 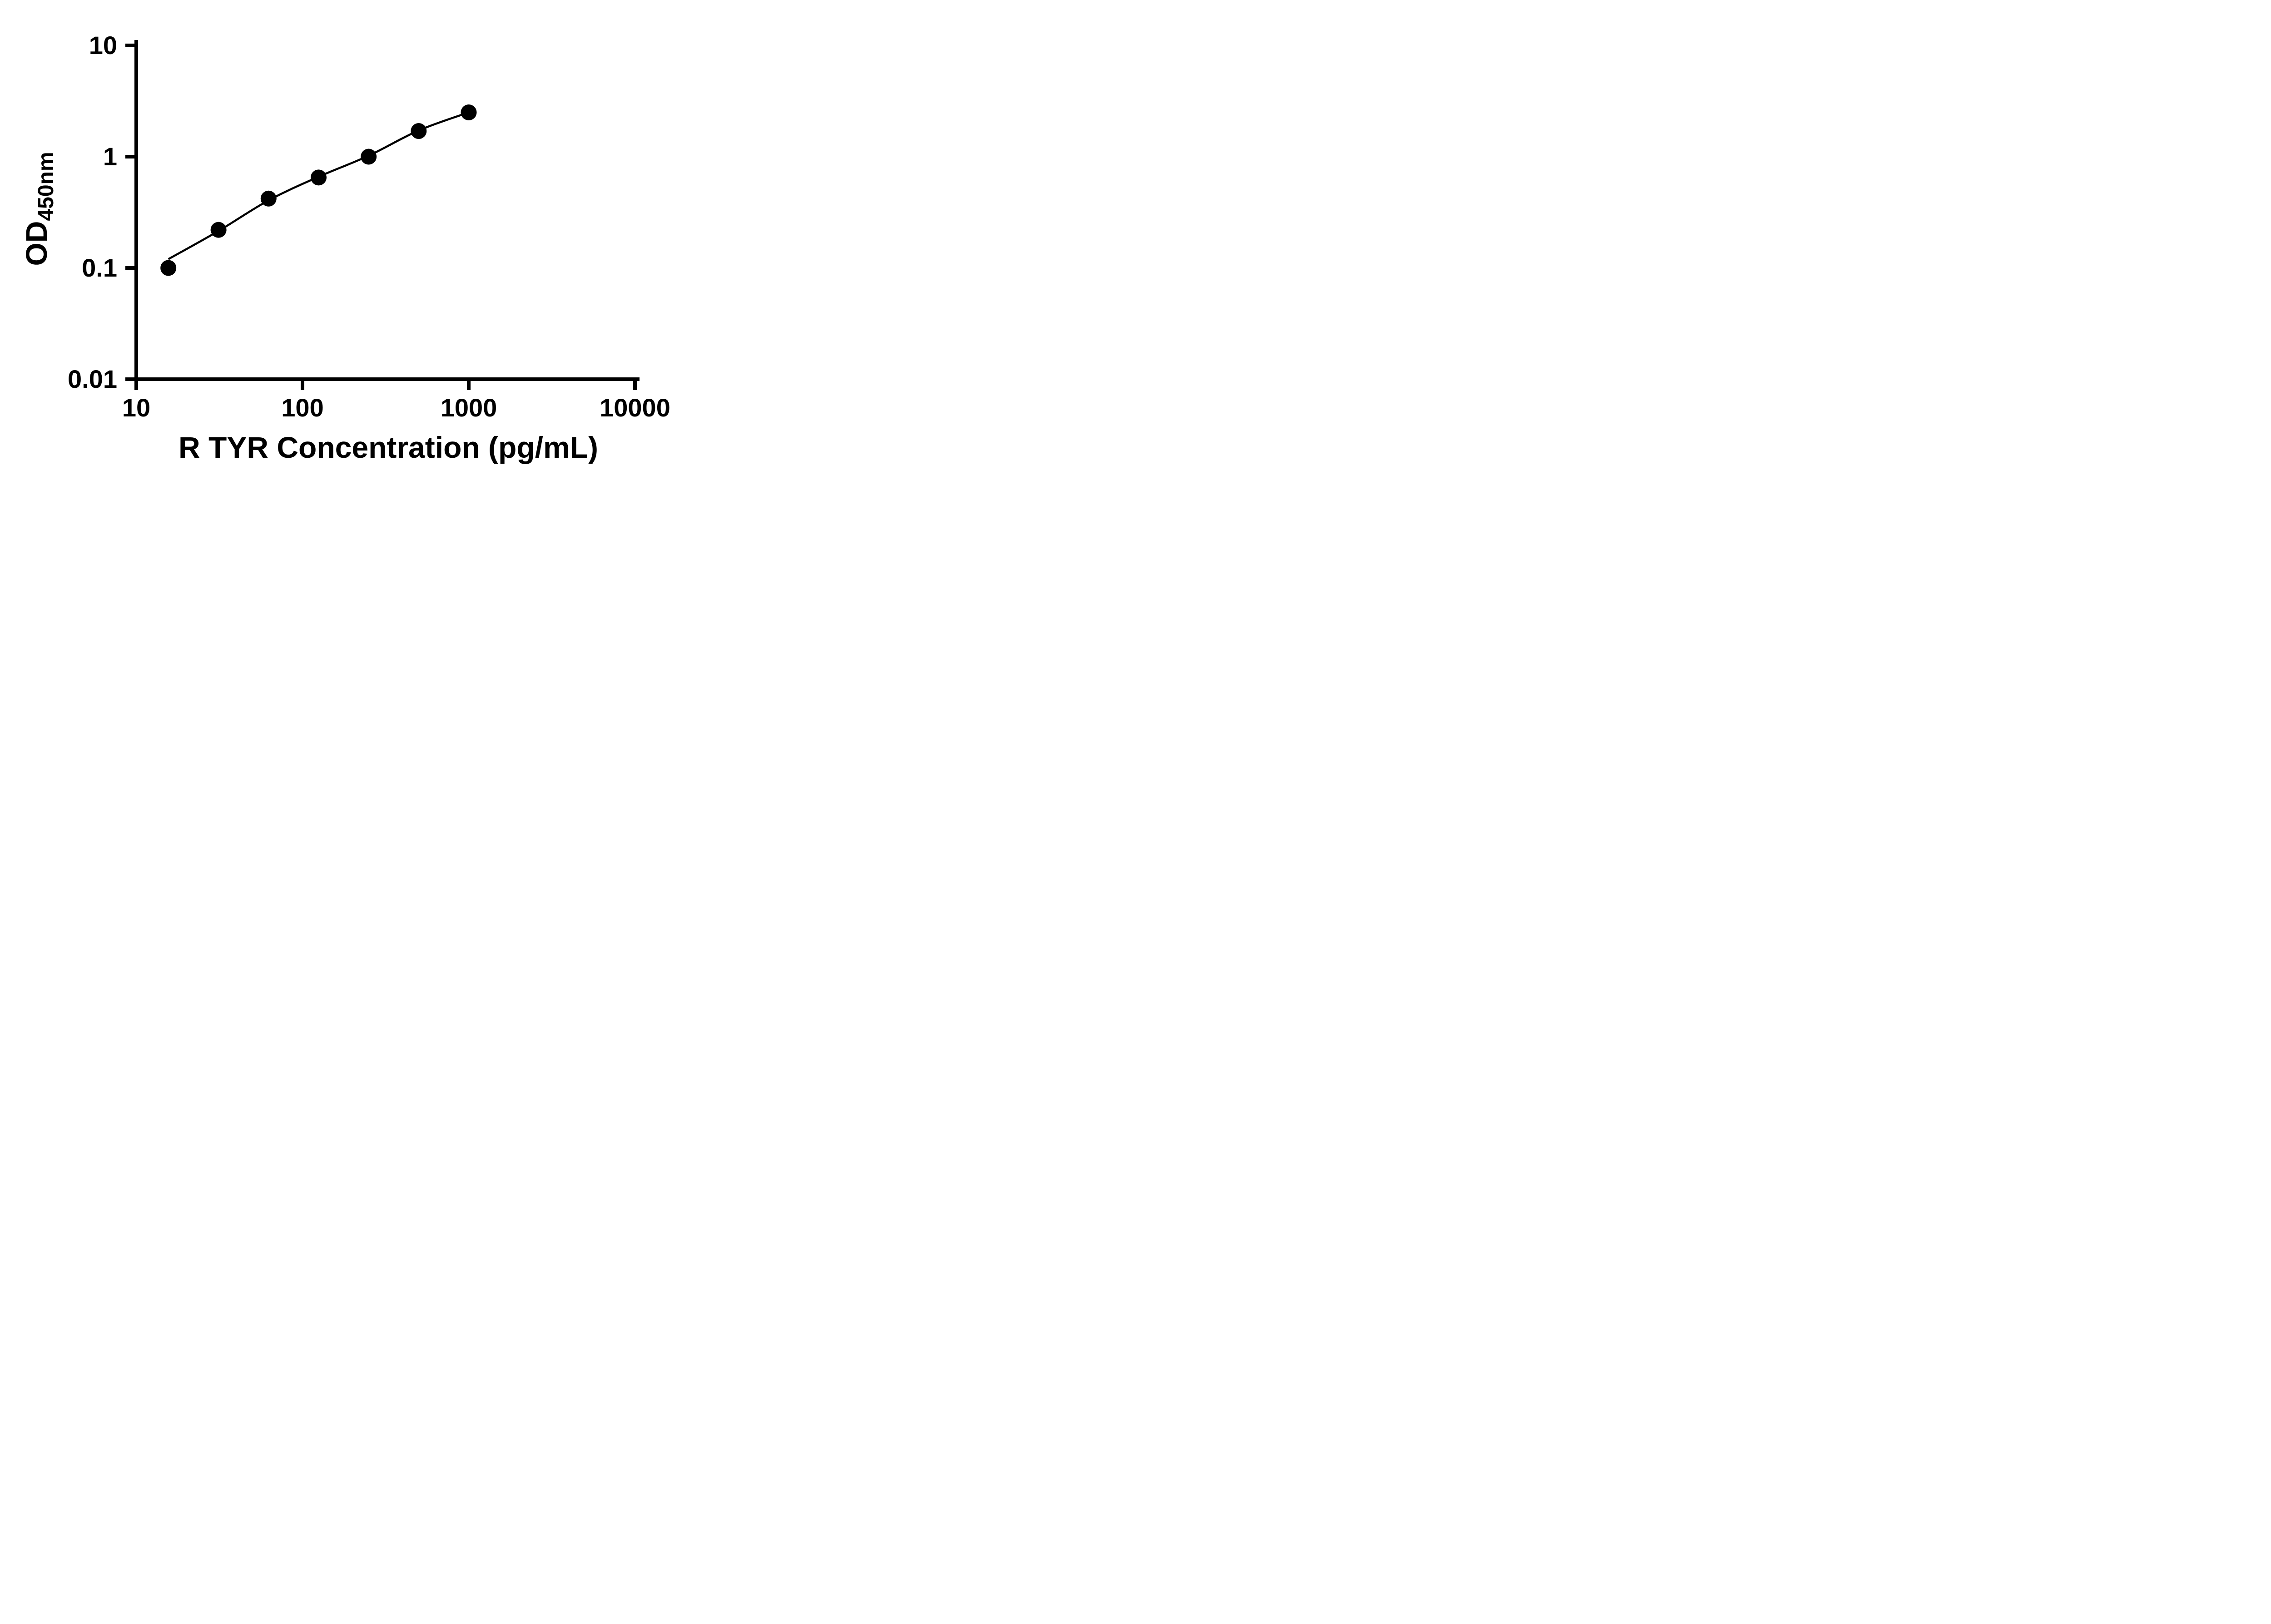 What do you see at coordinates (388, 447) in the screenshot?
I see `x-axis-title: R TYR Concentration (pg/mL)` at bounding box center [388, 447].